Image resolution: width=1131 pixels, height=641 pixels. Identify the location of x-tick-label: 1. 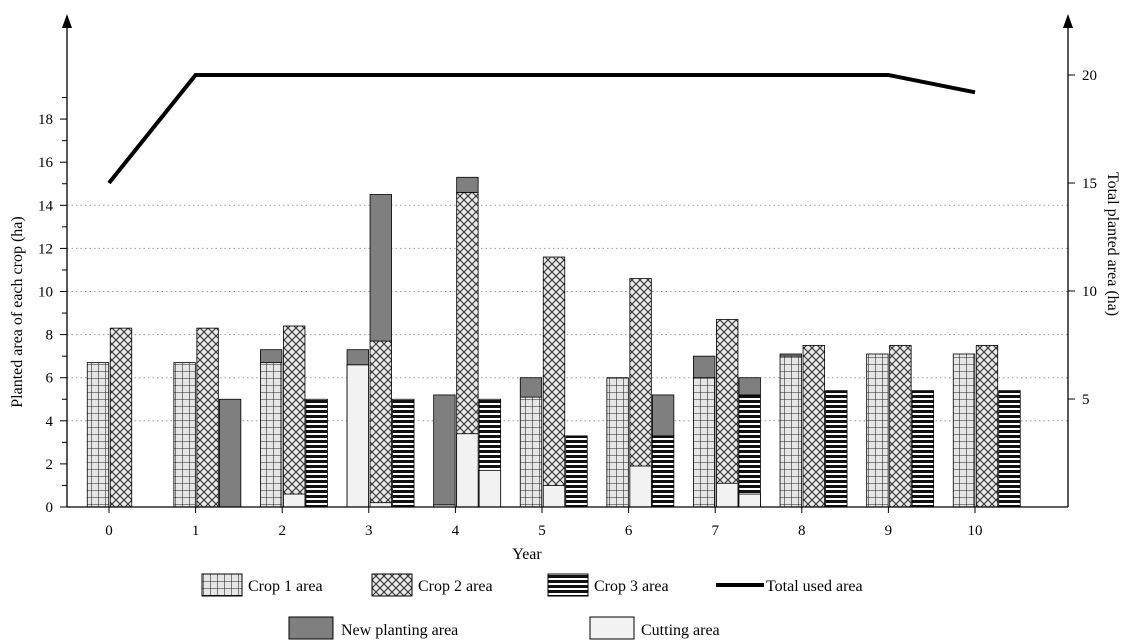
(196, 531).